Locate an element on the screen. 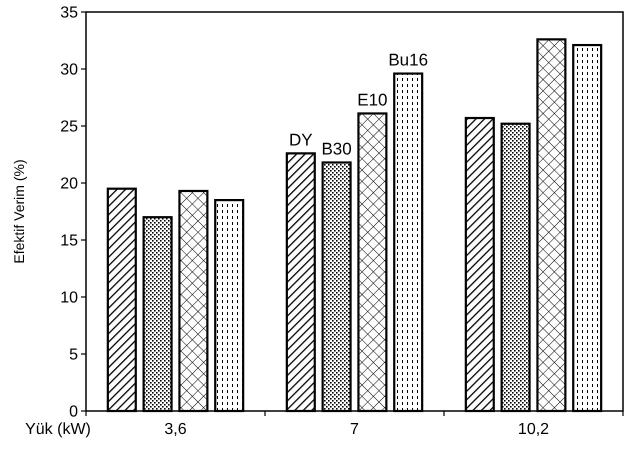  series-label: B30 is located at coordinates (336, 148).